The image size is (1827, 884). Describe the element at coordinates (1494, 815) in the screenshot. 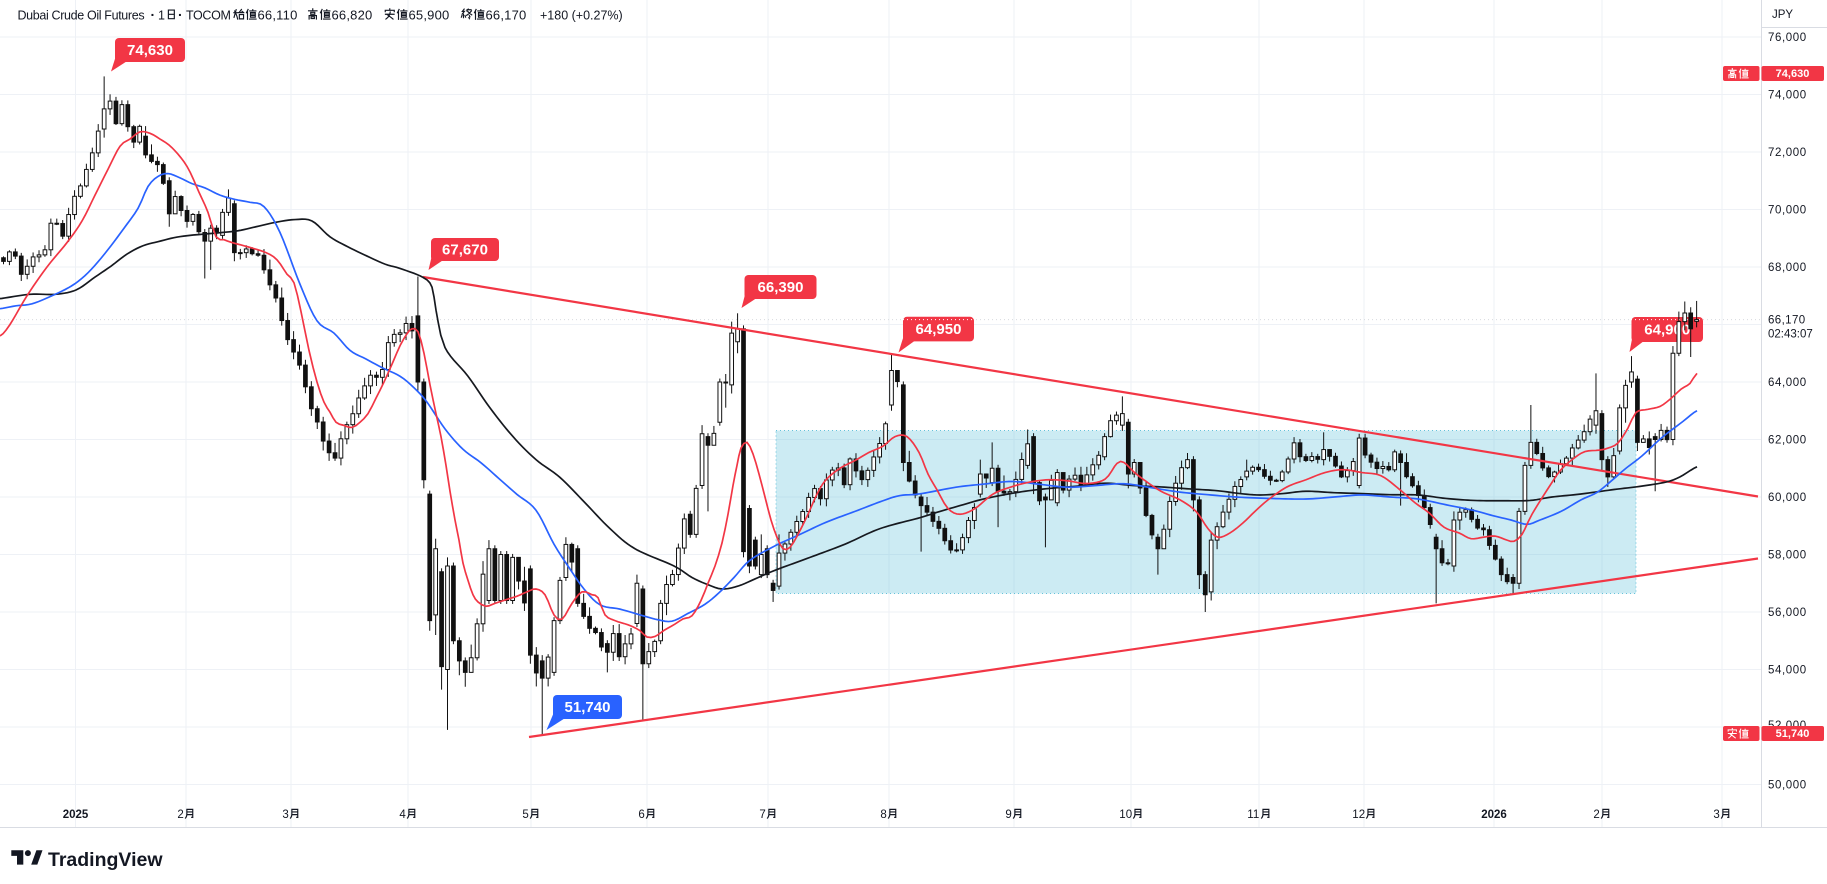

I see `svg-text: 2026` at that location.